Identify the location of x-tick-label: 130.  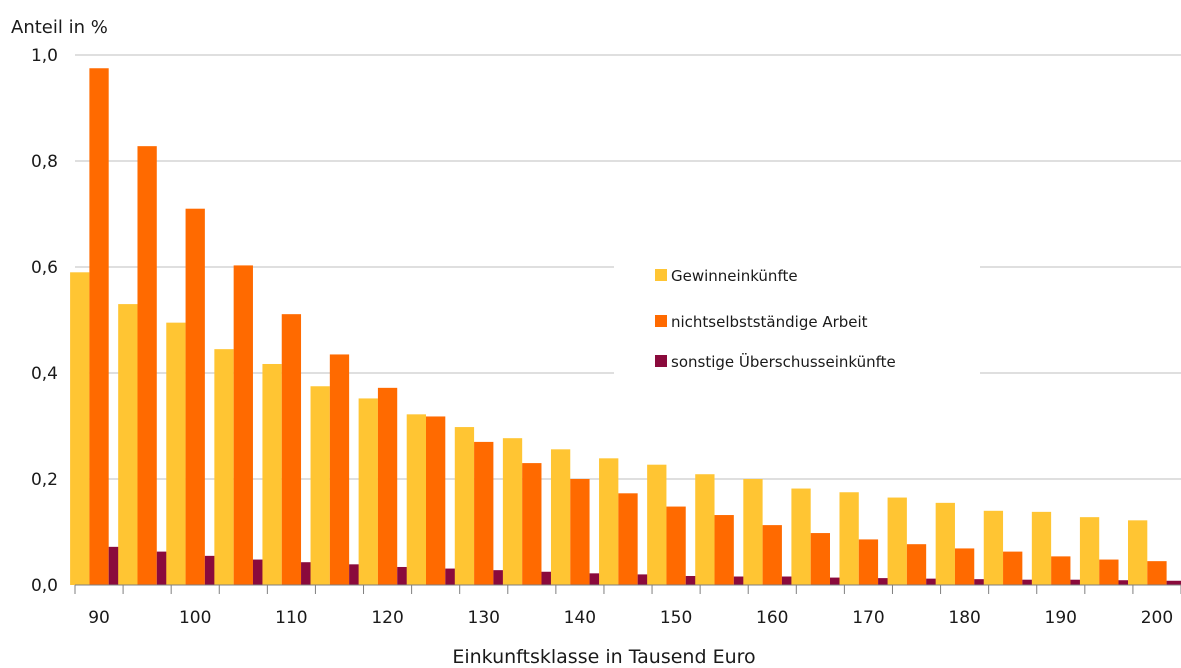
(484, 618).